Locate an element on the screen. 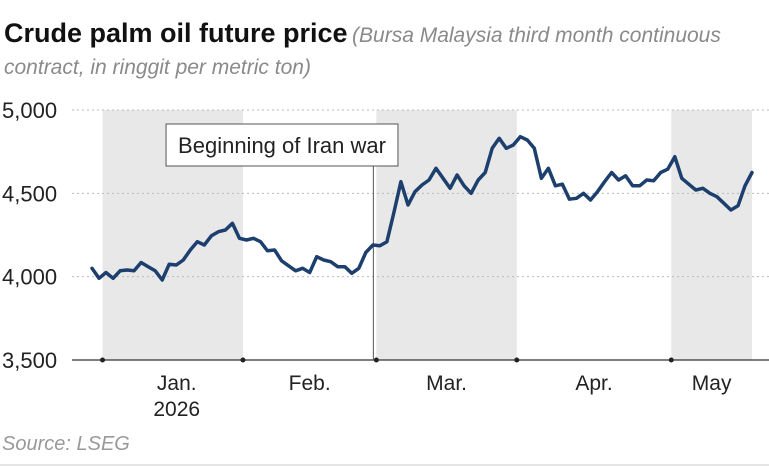  y-tick-label: 3,500 is located at coordinates (29, 360).